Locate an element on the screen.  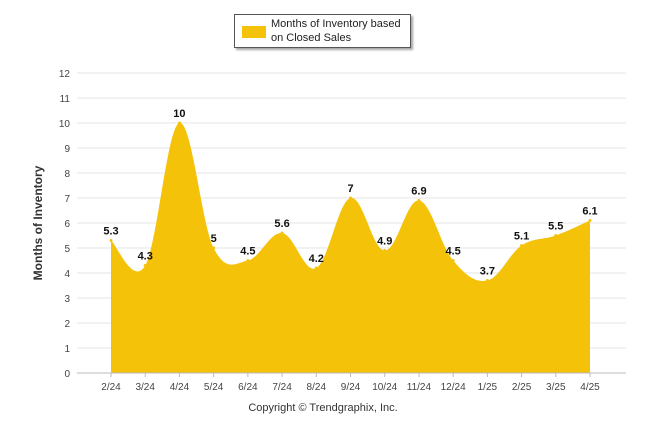
x-tick-label: 4/24 is located at coordinates (180, 387).